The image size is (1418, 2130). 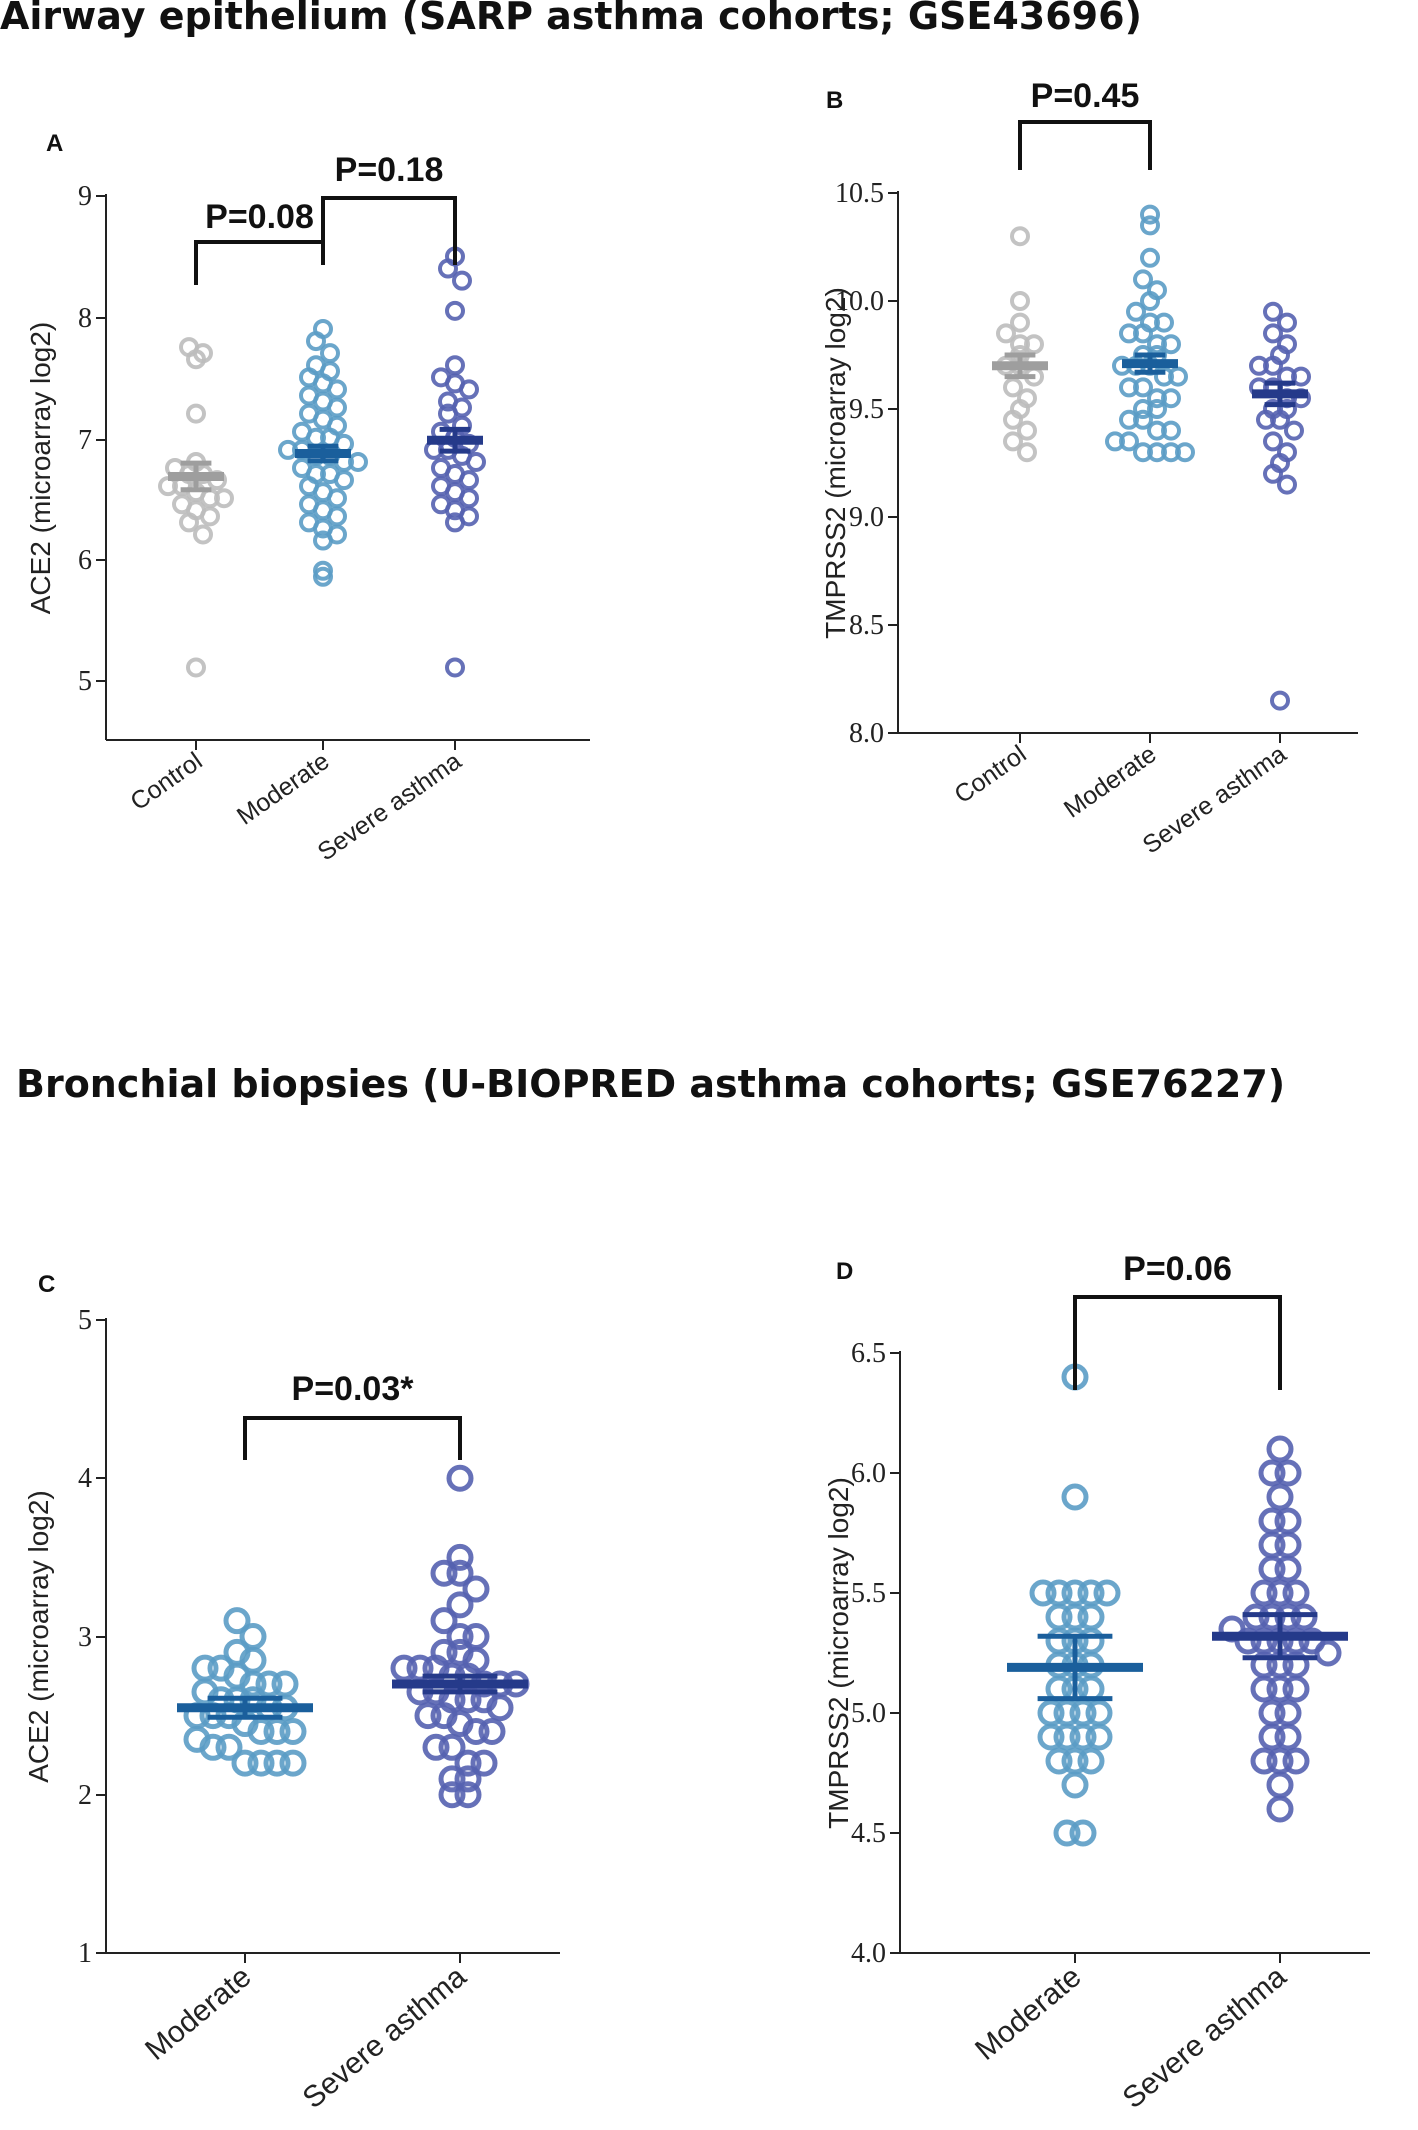 I want to click on x-category-label: Control, so click(x=990, y=774).